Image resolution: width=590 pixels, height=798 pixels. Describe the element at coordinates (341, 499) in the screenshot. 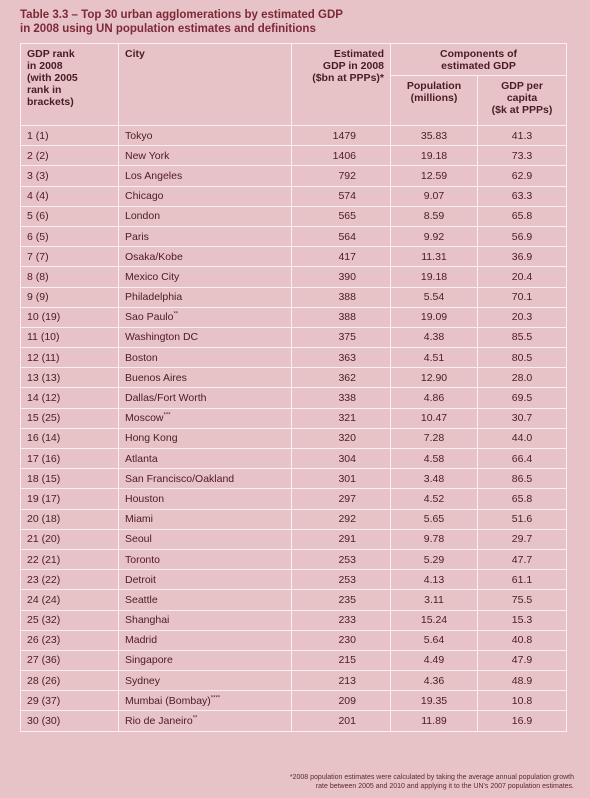

I see `gdp-cell: 297` at that location.